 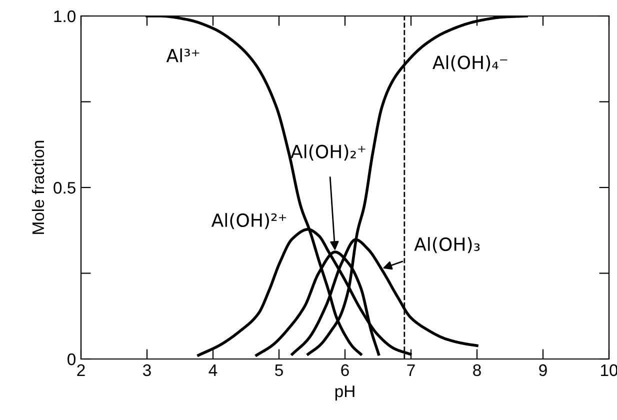 What do you see at coordinates (38, 187) in the screenshot?
I see `y-axis-title: Mole fraction` at bounding box center [38, 187].